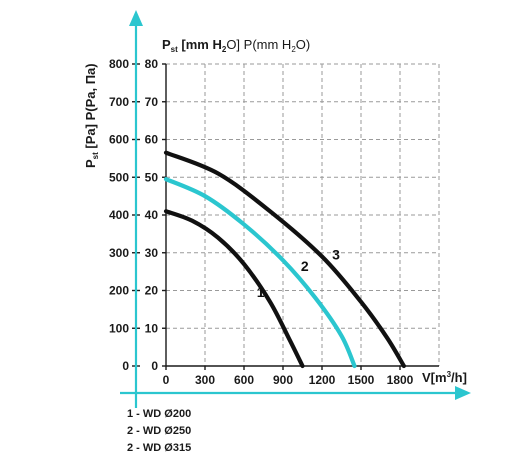 The height and width of the screenshot is (464, 532). What do you see at coordinates (152, 253) in the screenshot?
I see `y-tick-label-mm: 30` at bounding box center [152, 253].